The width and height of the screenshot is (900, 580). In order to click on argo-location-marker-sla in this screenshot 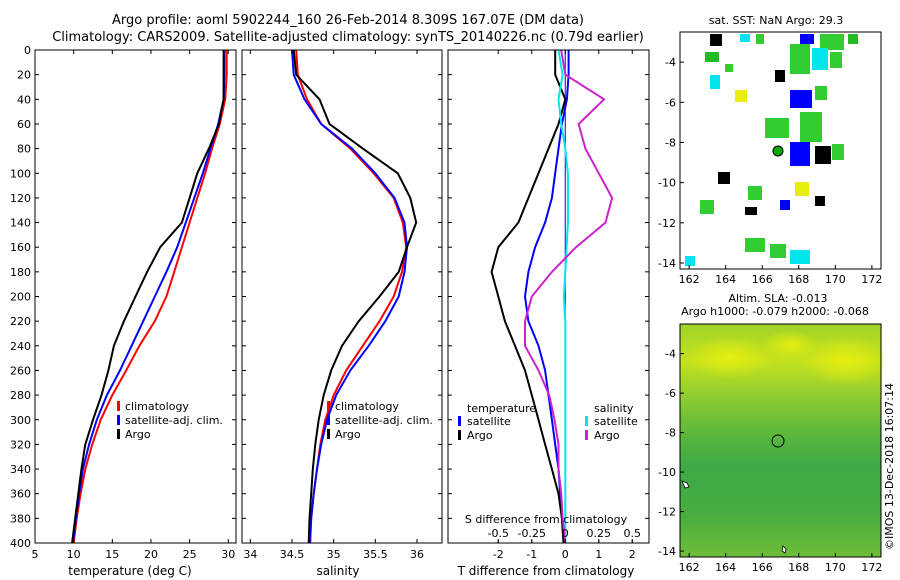, I will do `click(778, 441)`.